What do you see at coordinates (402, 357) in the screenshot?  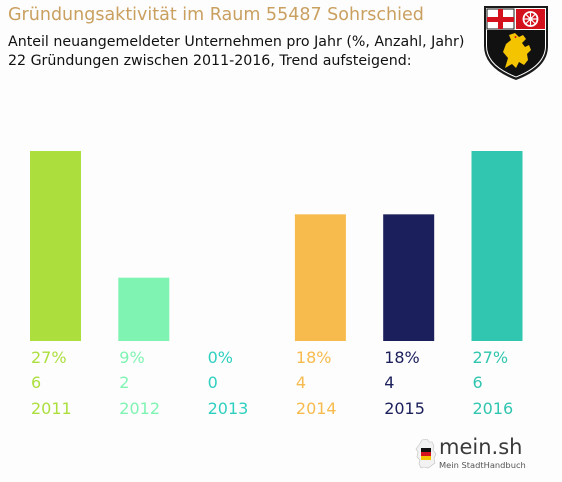 I see `percent-label-2015: 18%` at bounding box center [402, 357].